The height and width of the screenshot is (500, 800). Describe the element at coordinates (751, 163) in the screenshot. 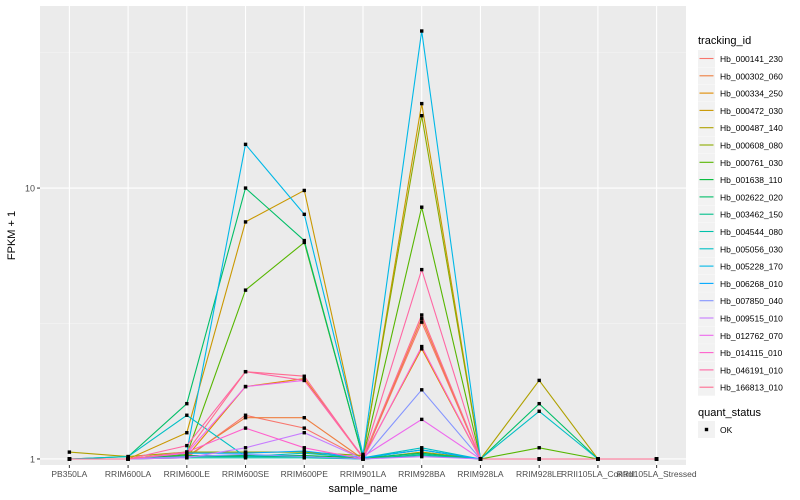

I see `legend-label: Hb_000761_030` at that location.